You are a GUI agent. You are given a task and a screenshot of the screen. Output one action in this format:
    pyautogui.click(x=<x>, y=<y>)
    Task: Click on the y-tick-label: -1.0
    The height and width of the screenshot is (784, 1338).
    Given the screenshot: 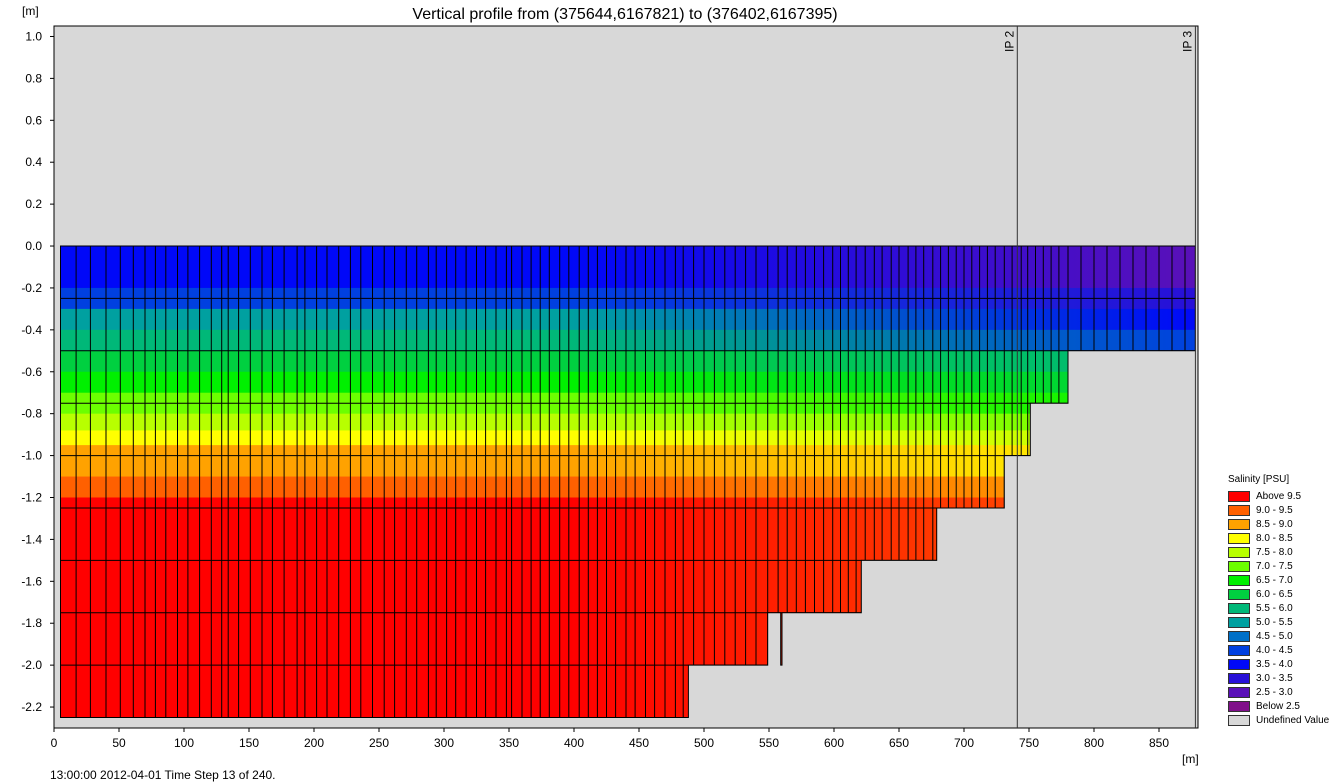 What is the action you would take?
    pyautogui.click(x=31, y=456)
    